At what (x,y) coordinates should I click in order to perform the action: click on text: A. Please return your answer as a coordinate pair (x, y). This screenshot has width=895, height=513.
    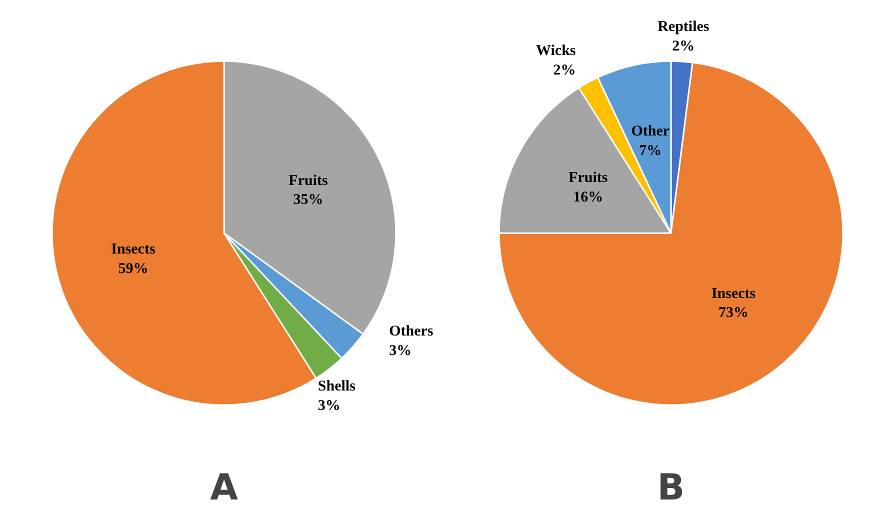
    Looking at the image, I should click on (224, 488).